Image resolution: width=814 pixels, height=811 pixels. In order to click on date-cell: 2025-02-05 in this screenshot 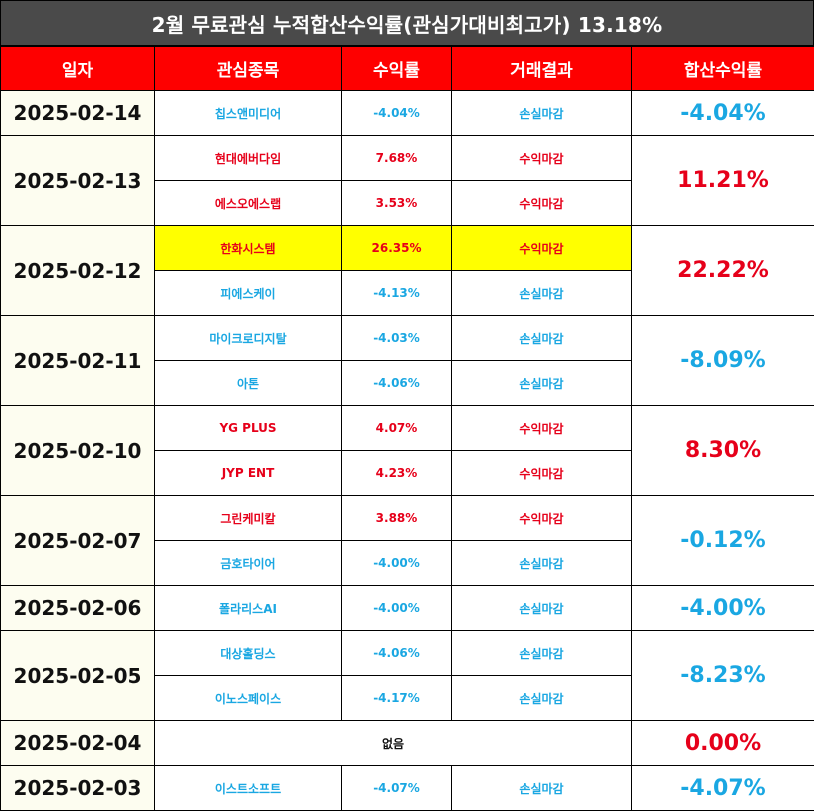, I will do `click(77, 675)`.